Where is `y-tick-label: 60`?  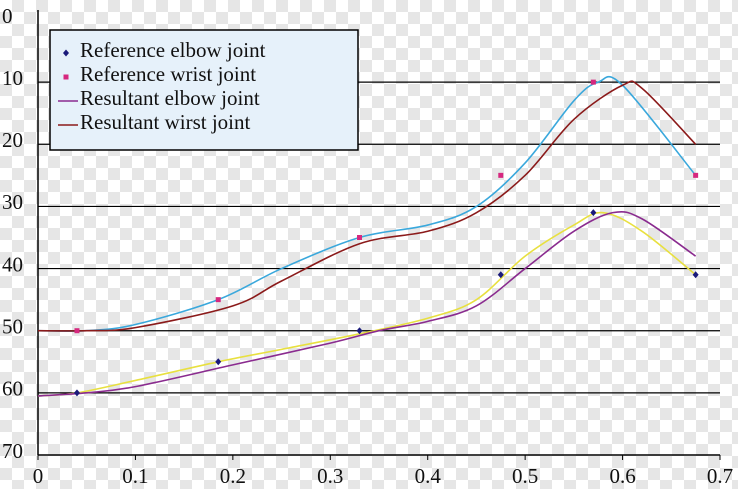 y-tick-label: 60 is located at coordinates (12, 389).